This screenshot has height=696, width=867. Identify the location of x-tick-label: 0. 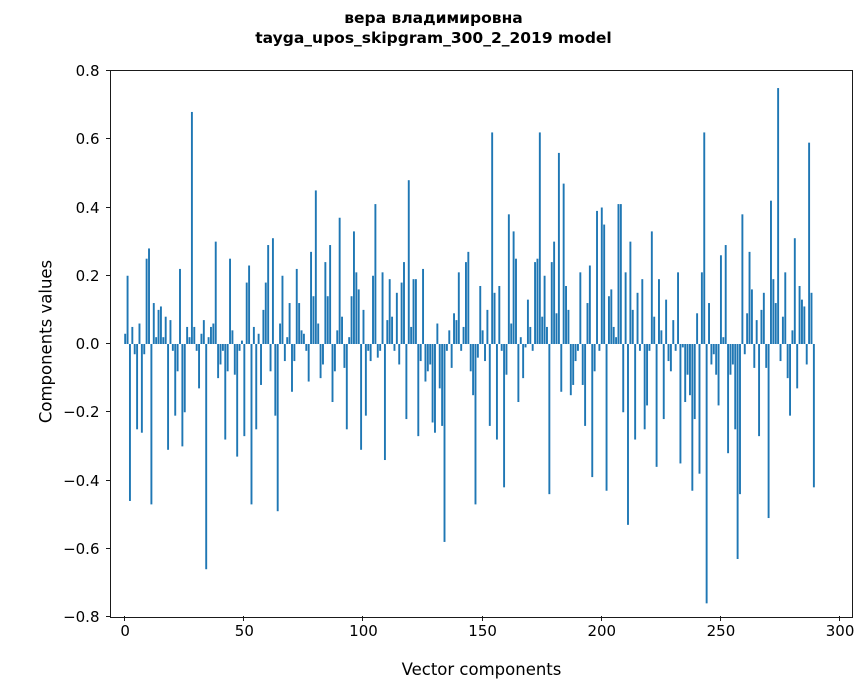
(125, 631).